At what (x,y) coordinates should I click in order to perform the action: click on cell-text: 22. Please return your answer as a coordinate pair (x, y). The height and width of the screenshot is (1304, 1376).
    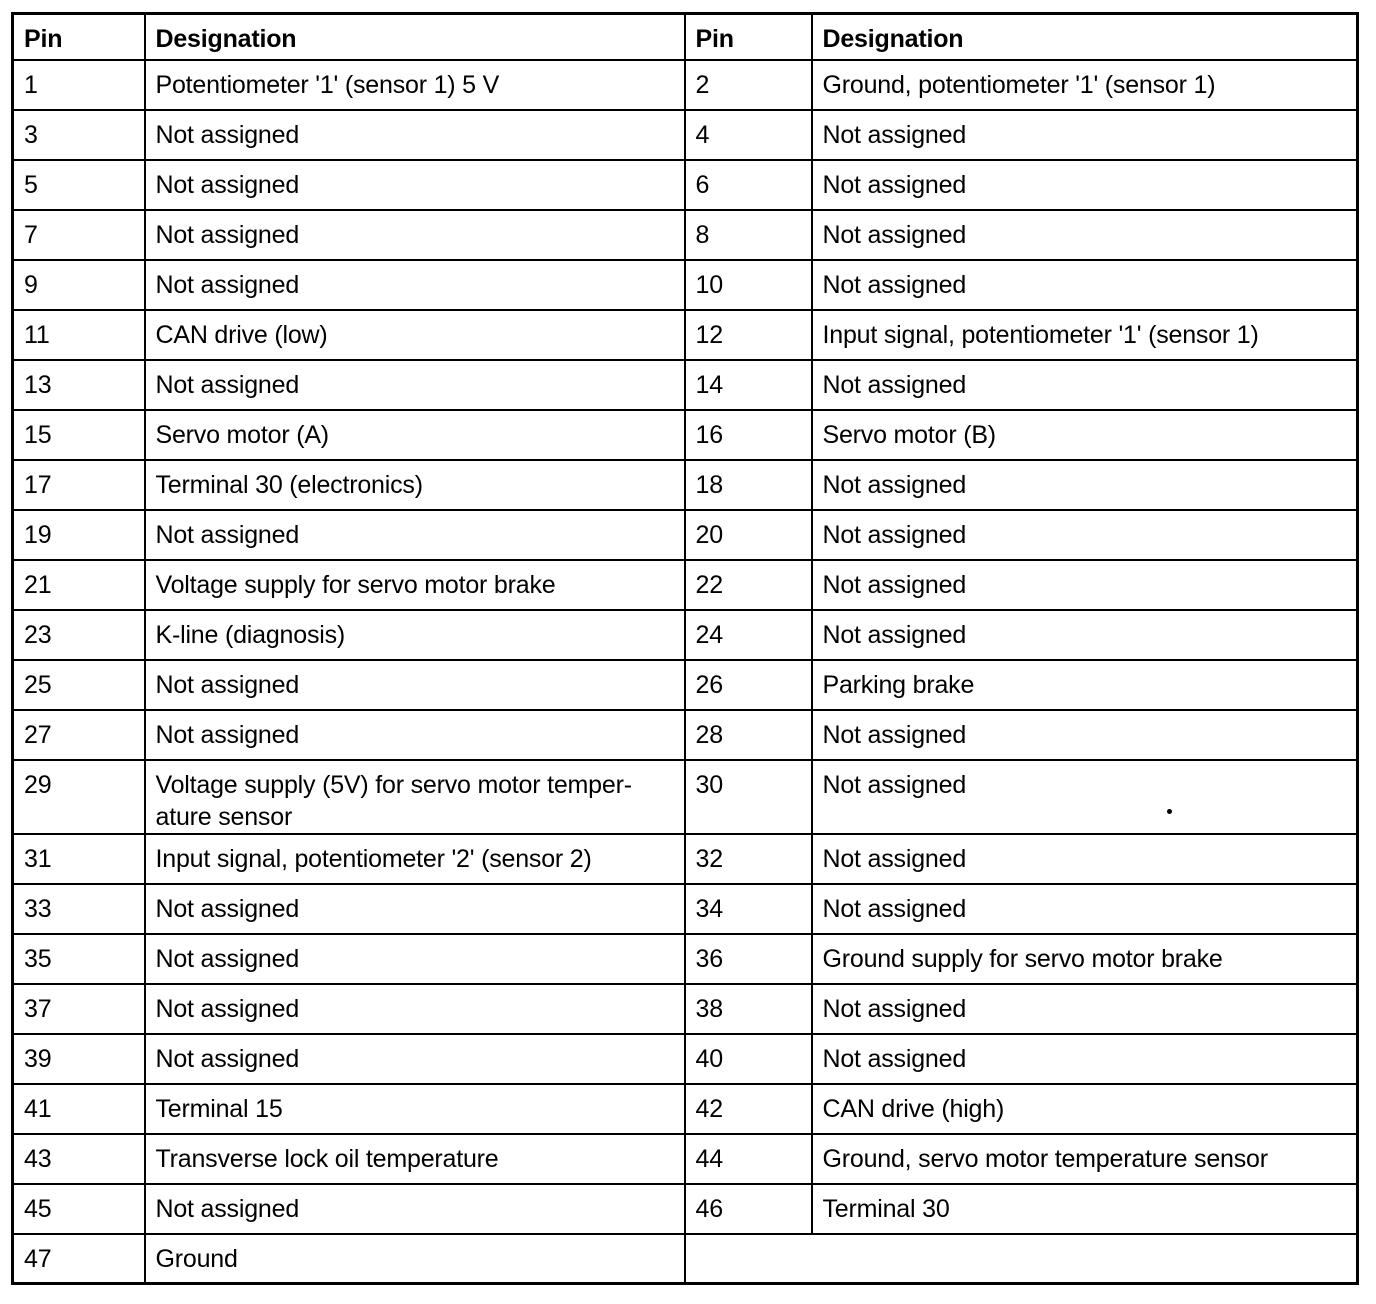
    Looking at the image, I should click on (709, 584).